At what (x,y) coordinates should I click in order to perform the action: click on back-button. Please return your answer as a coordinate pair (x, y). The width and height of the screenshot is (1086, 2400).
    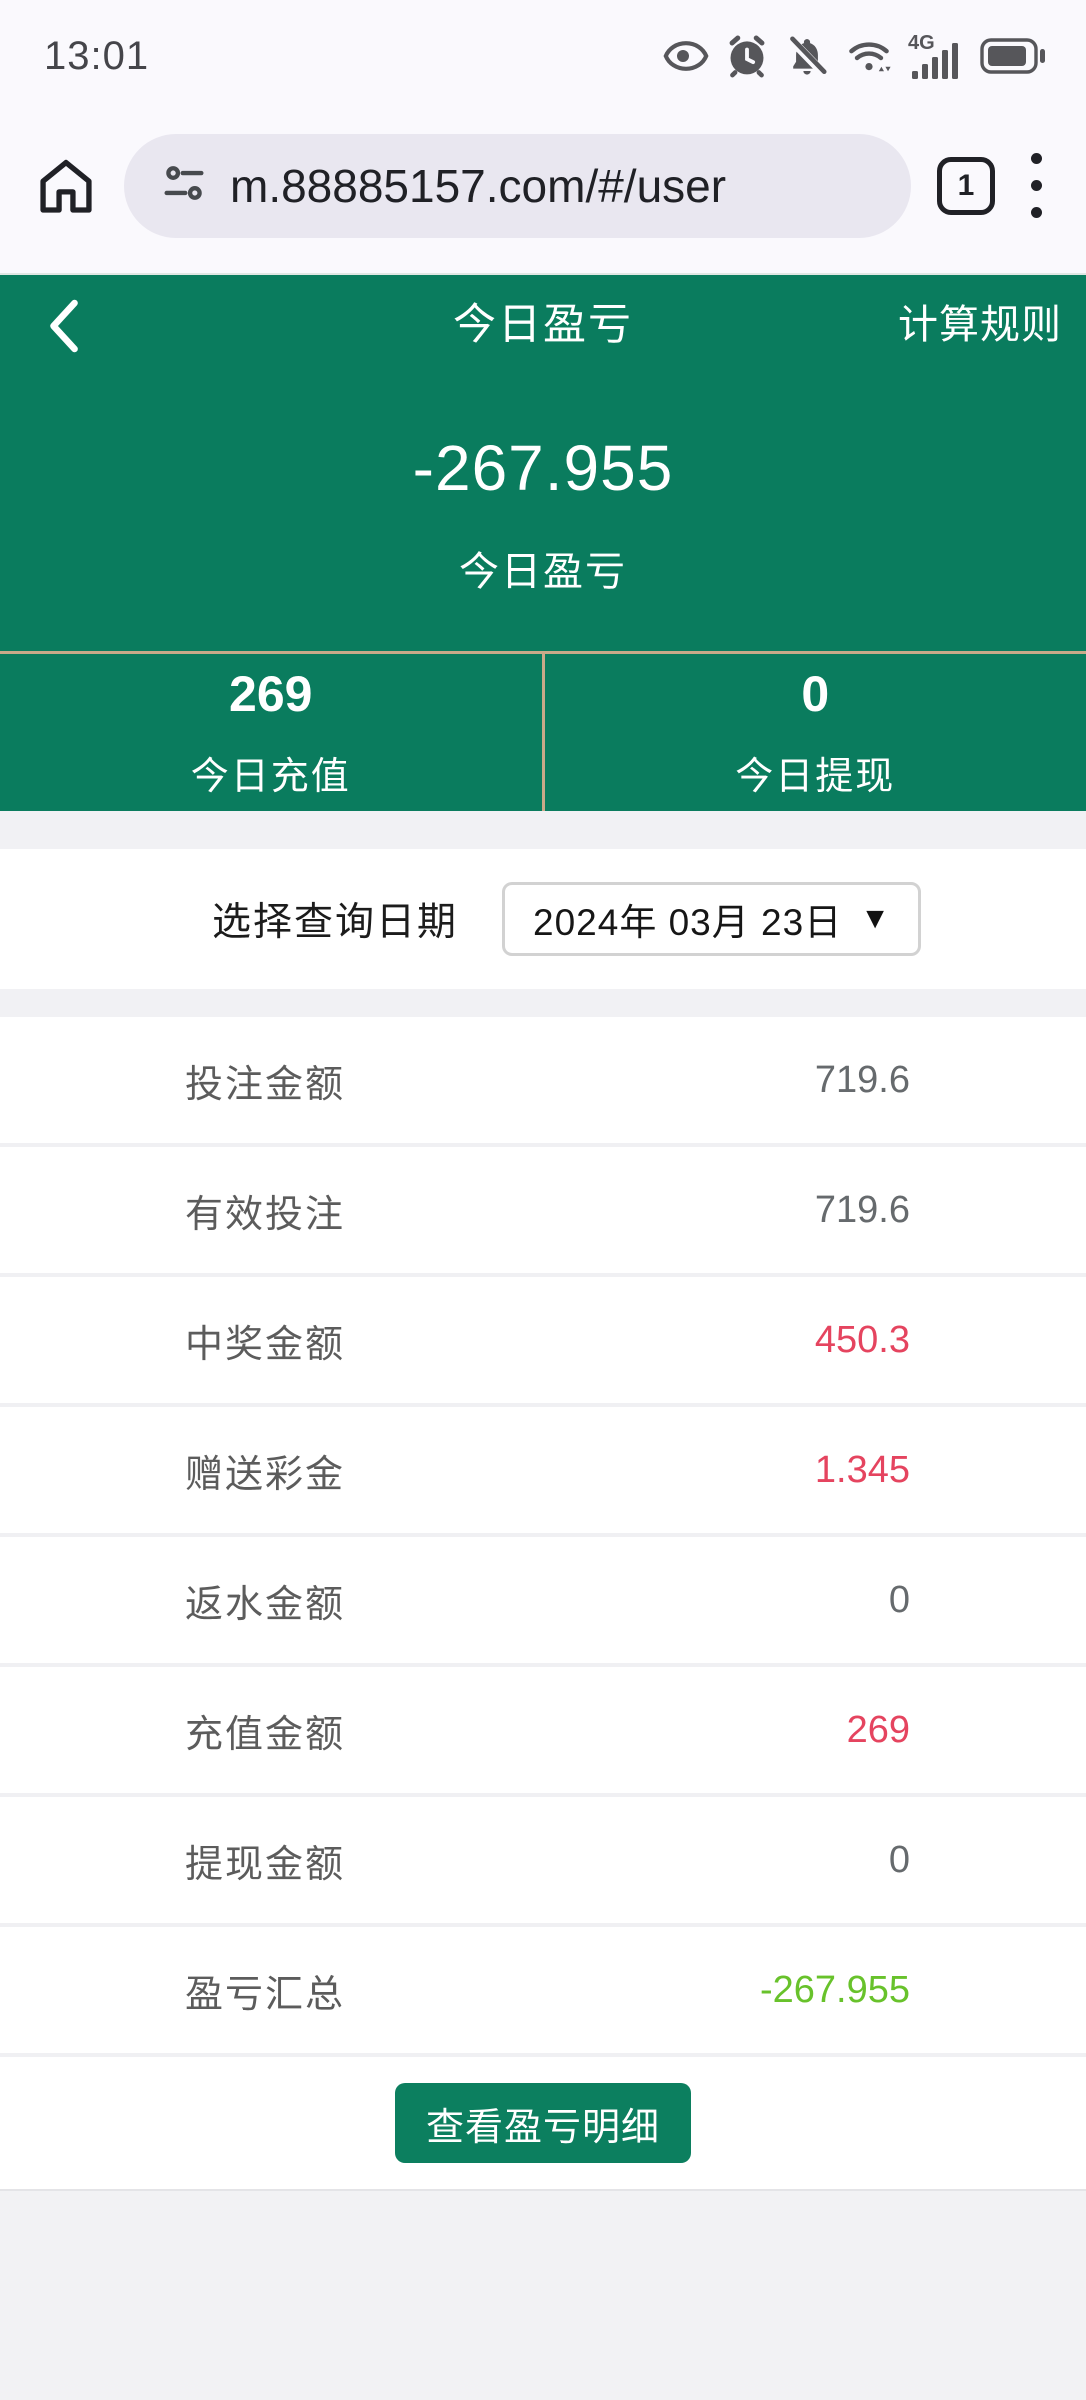
    Looking at the image, I should click on (65, 328).